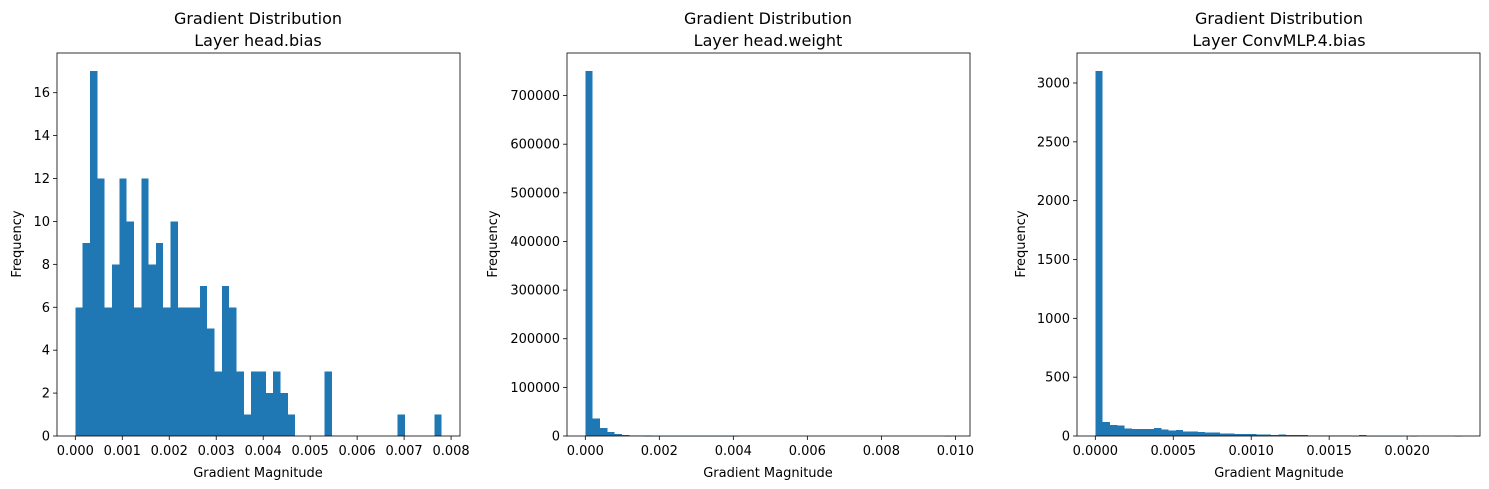  I want to click on x-tick-label: 0.0005, so click(1174, 451).